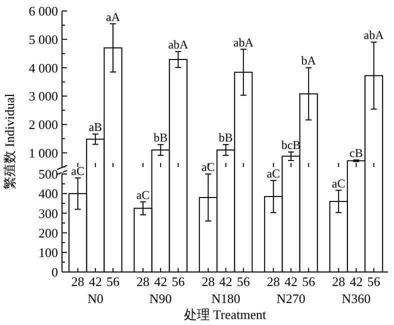  I want to click on y-tick-label: 2 000, so click(43, 124).